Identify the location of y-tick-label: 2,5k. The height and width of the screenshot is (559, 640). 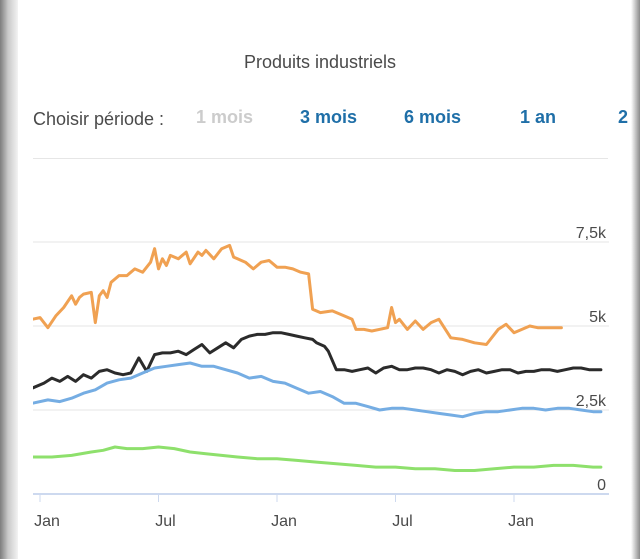
(591, 401).